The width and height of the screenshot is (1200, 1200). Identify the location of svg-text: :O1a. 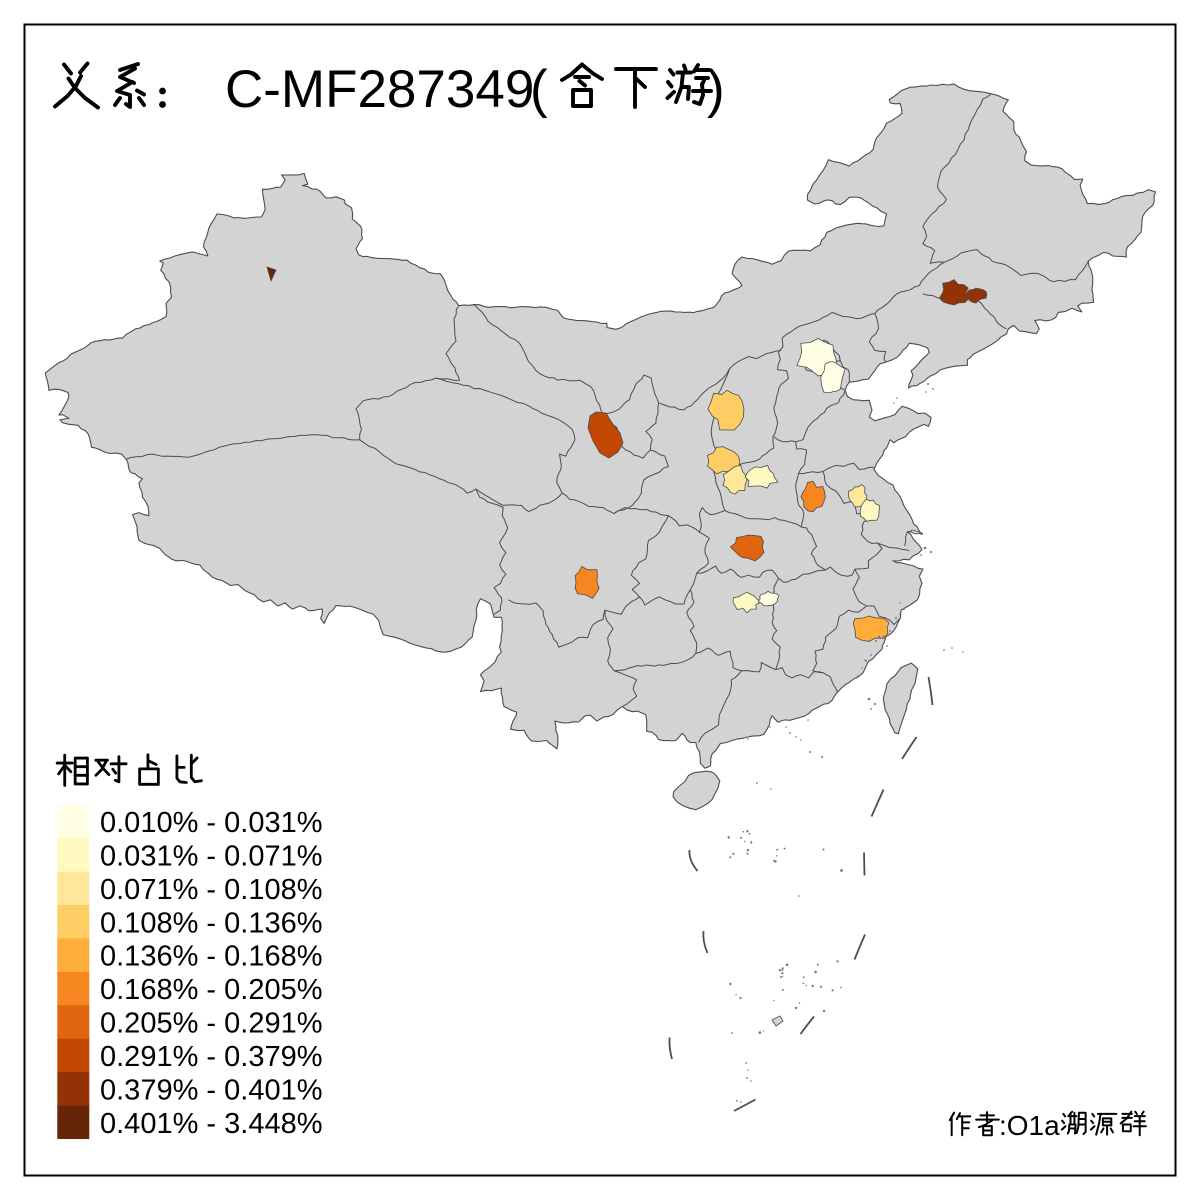
(1029, 1125).